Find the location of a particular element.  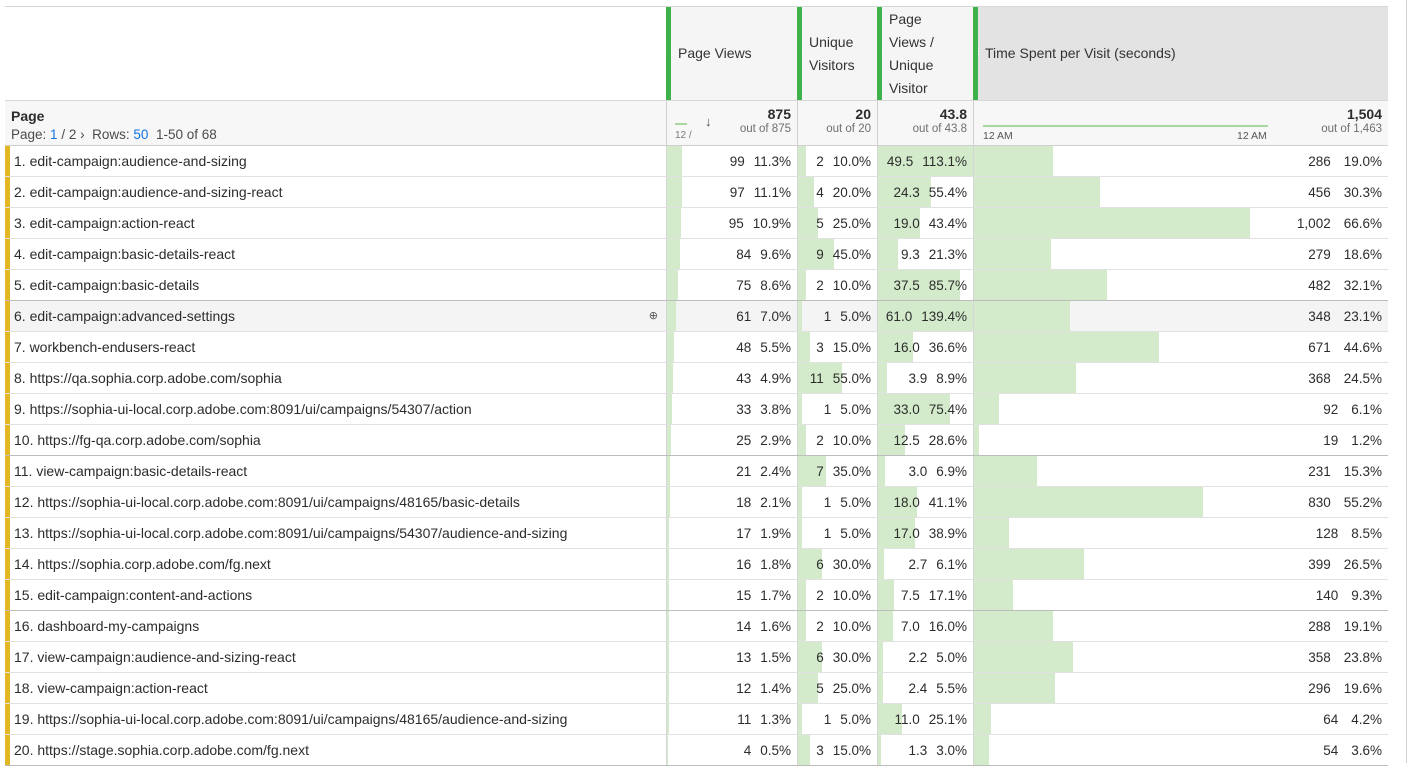

metric-value: 12.5 is located at coordinates (906, 440).